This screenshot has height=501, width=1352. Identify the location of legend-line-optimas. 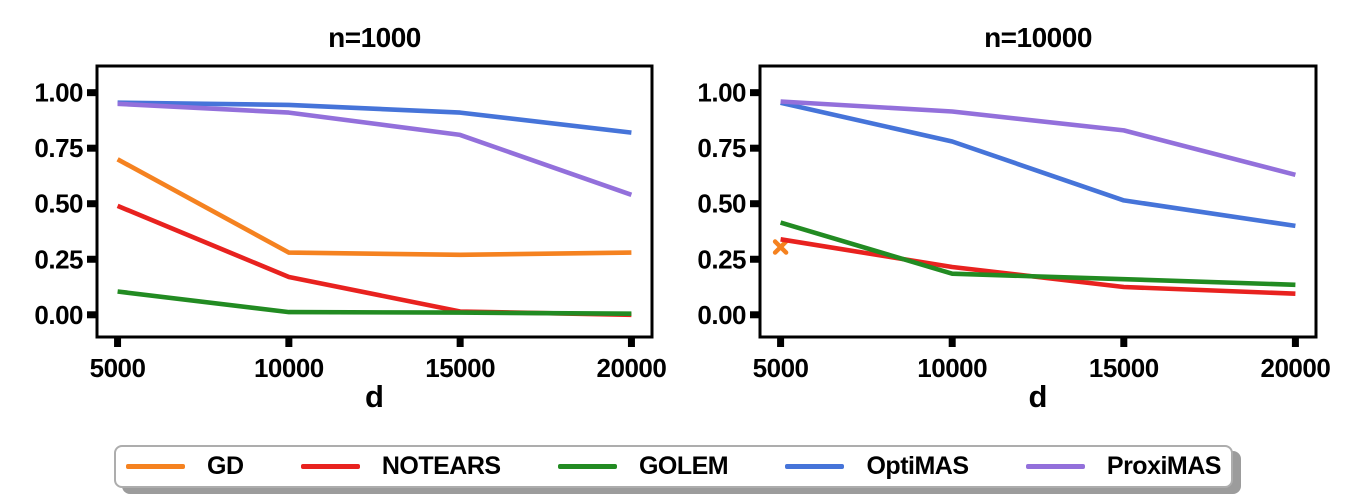
(815, 466).